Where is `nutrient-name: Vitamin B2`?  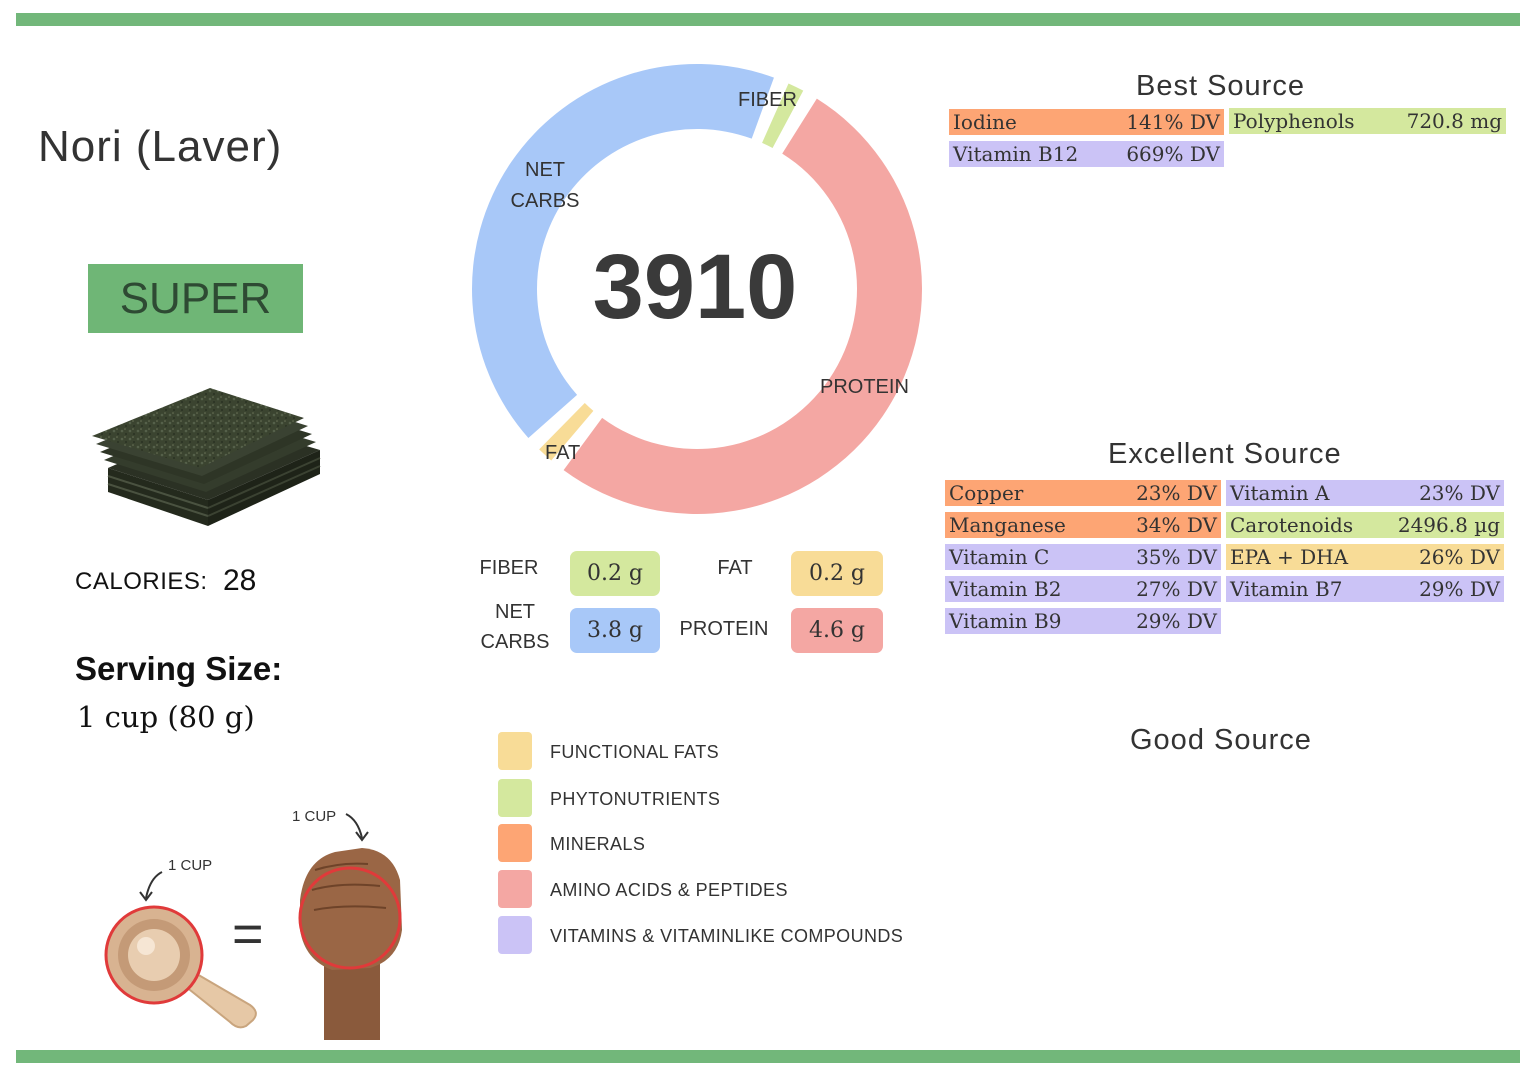
nutrient-name: Vitamin B2 is located at coordinates (1005, 589).